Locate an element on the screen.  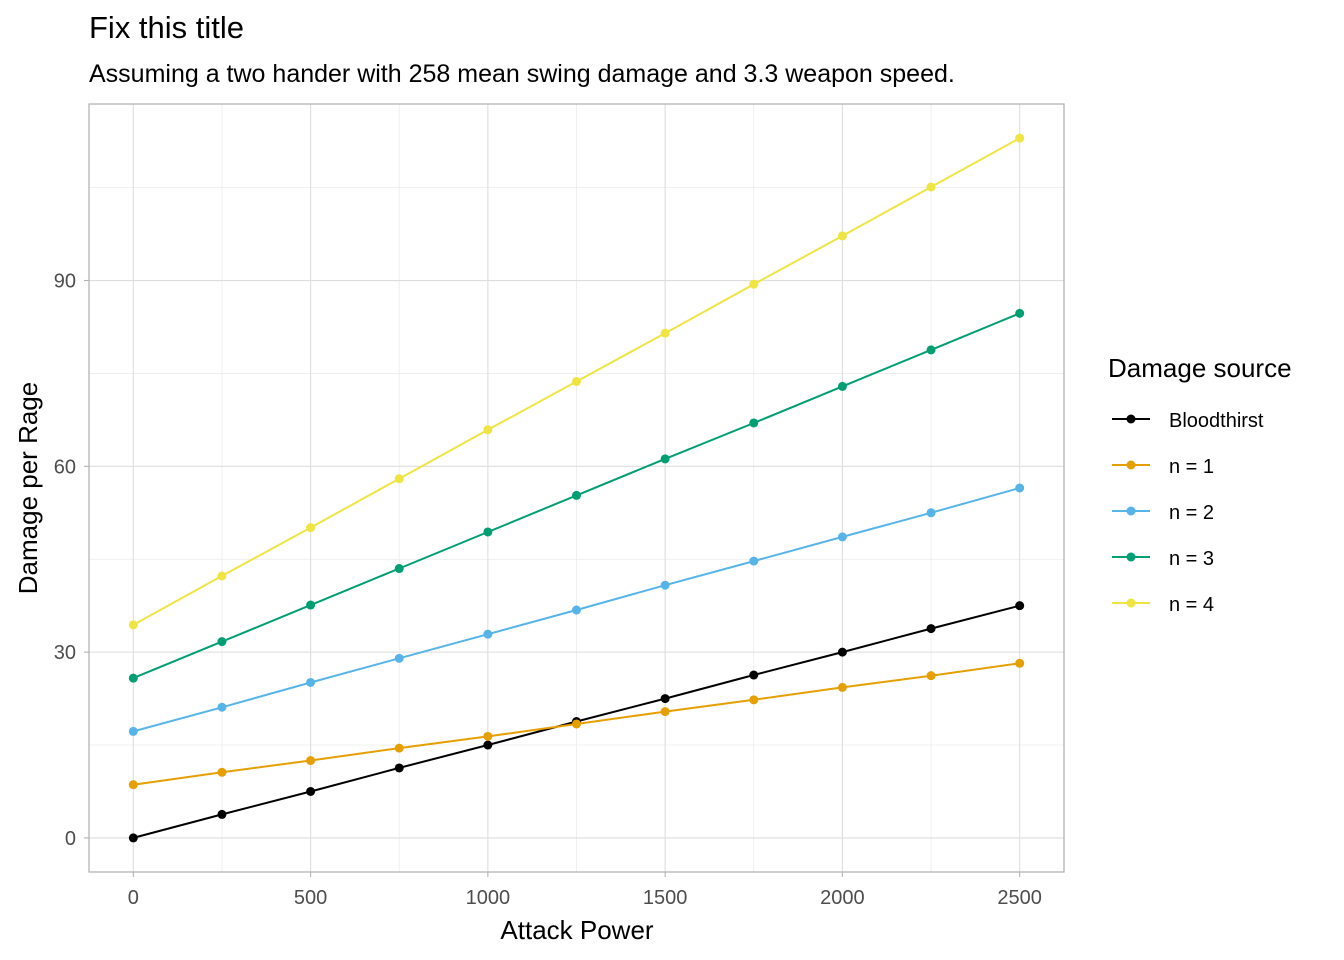
legend-title: Damage source is located at coordinates (1200, 368).